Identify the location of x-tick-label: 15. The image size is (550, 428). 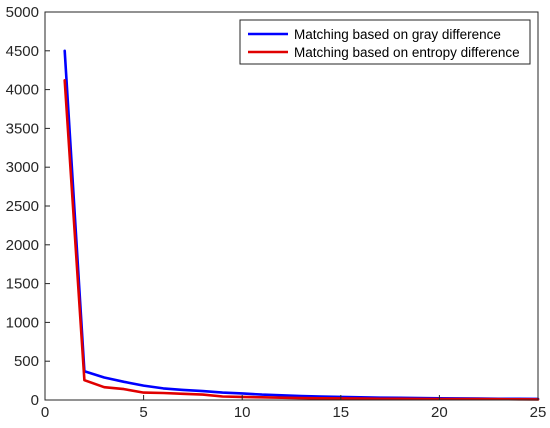
(340, 412).